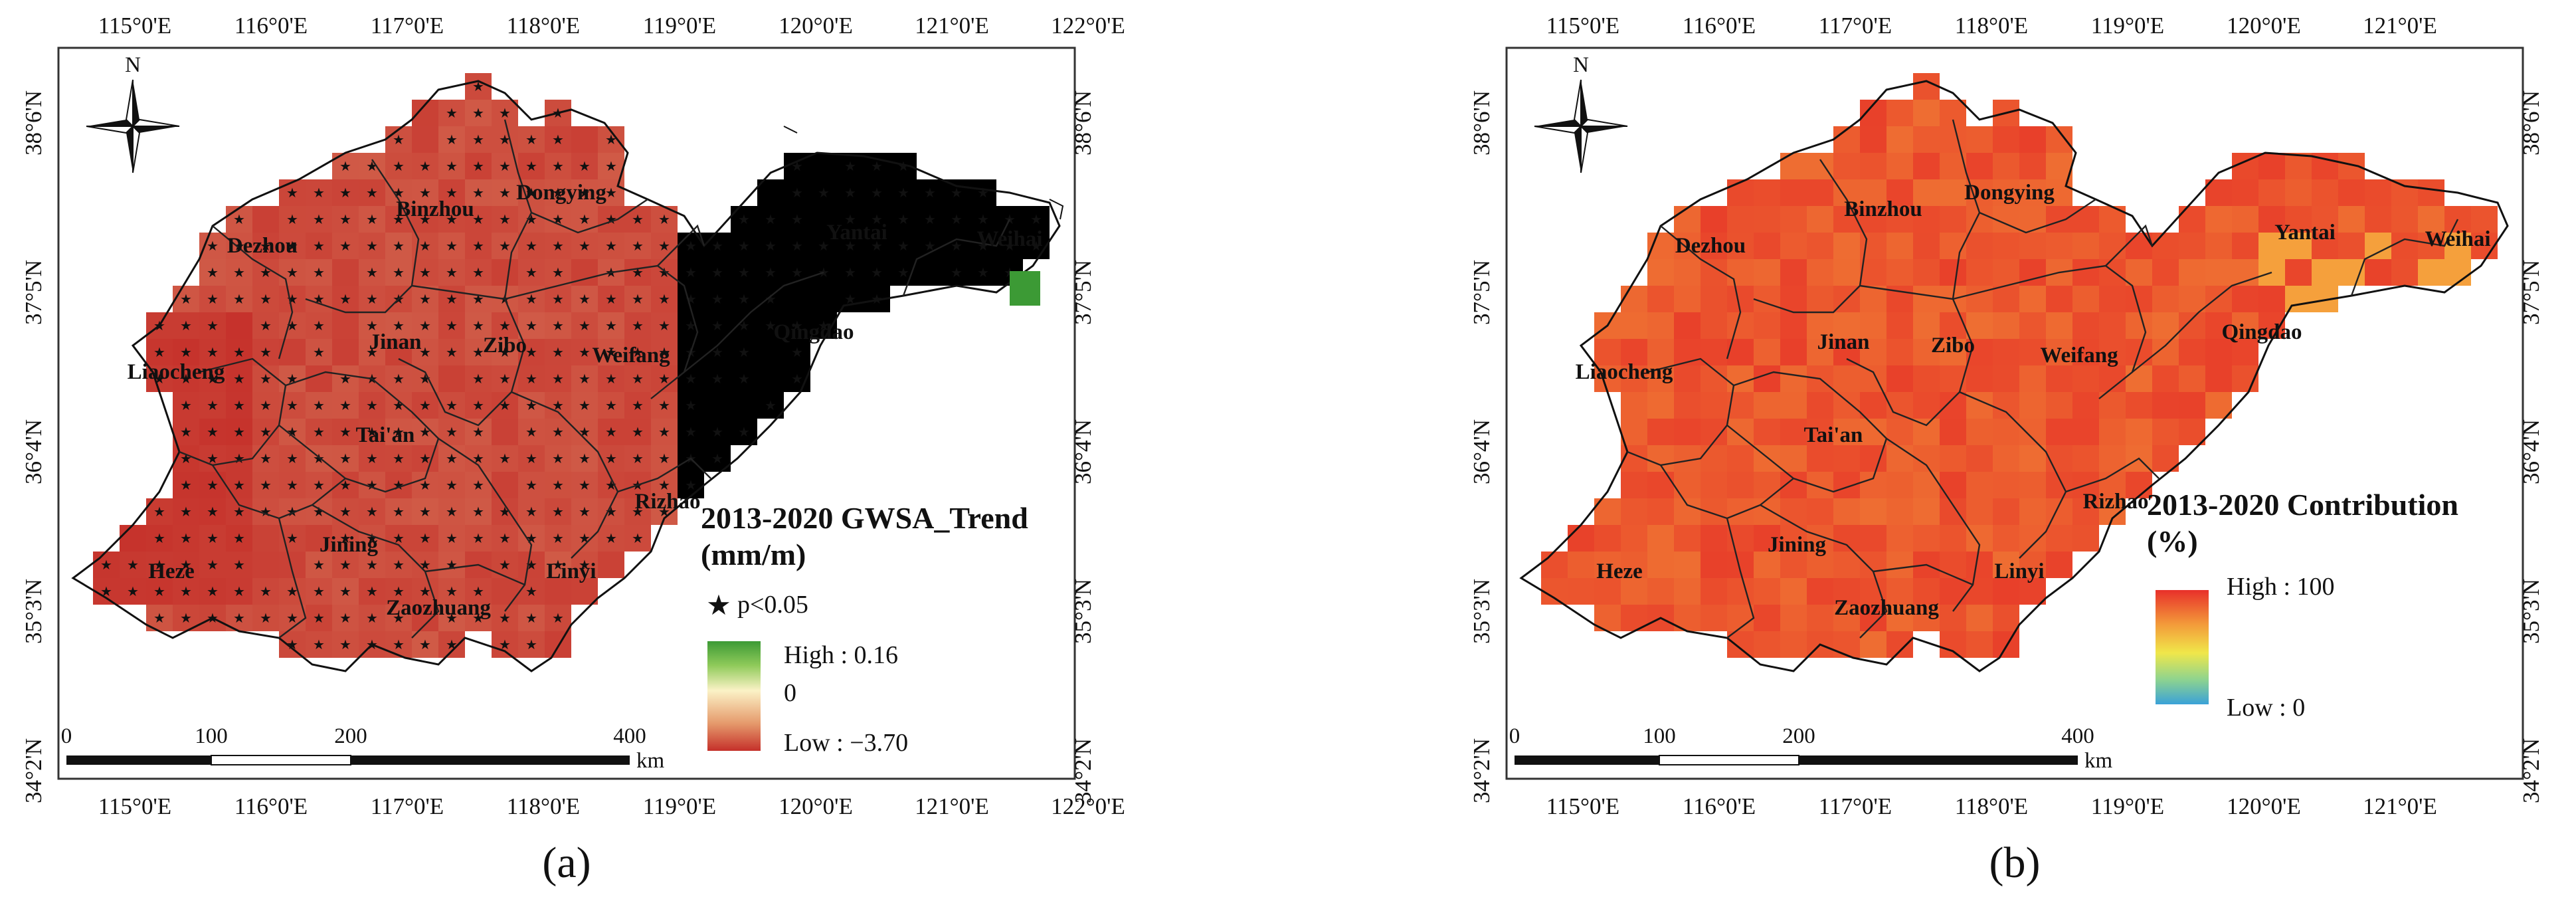  I want to click on lon-tick-label: 119°0'E, so click(679, 806).